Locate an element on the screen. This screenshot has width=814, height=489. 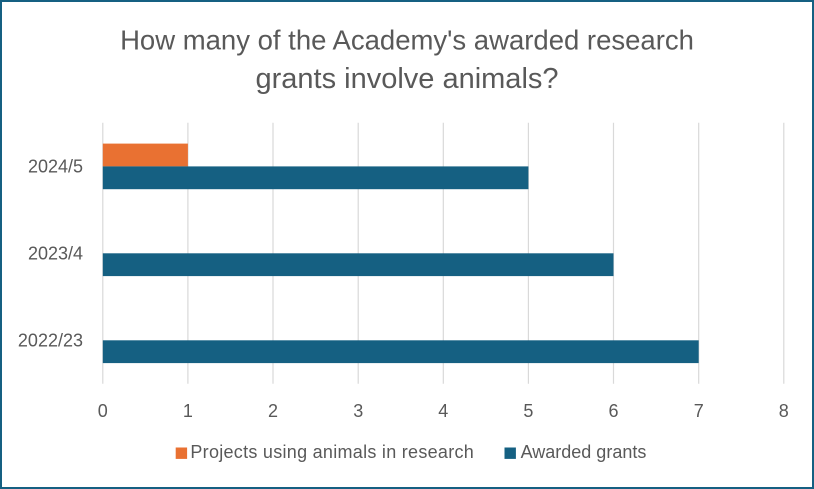
svg-text: 5 is located at coordinates (528, 411).